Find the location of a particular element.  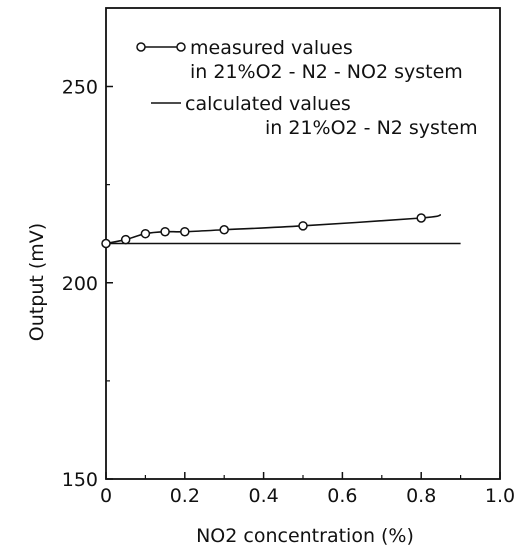

y-tick-label: 150 is located at coordinates (80, 480).